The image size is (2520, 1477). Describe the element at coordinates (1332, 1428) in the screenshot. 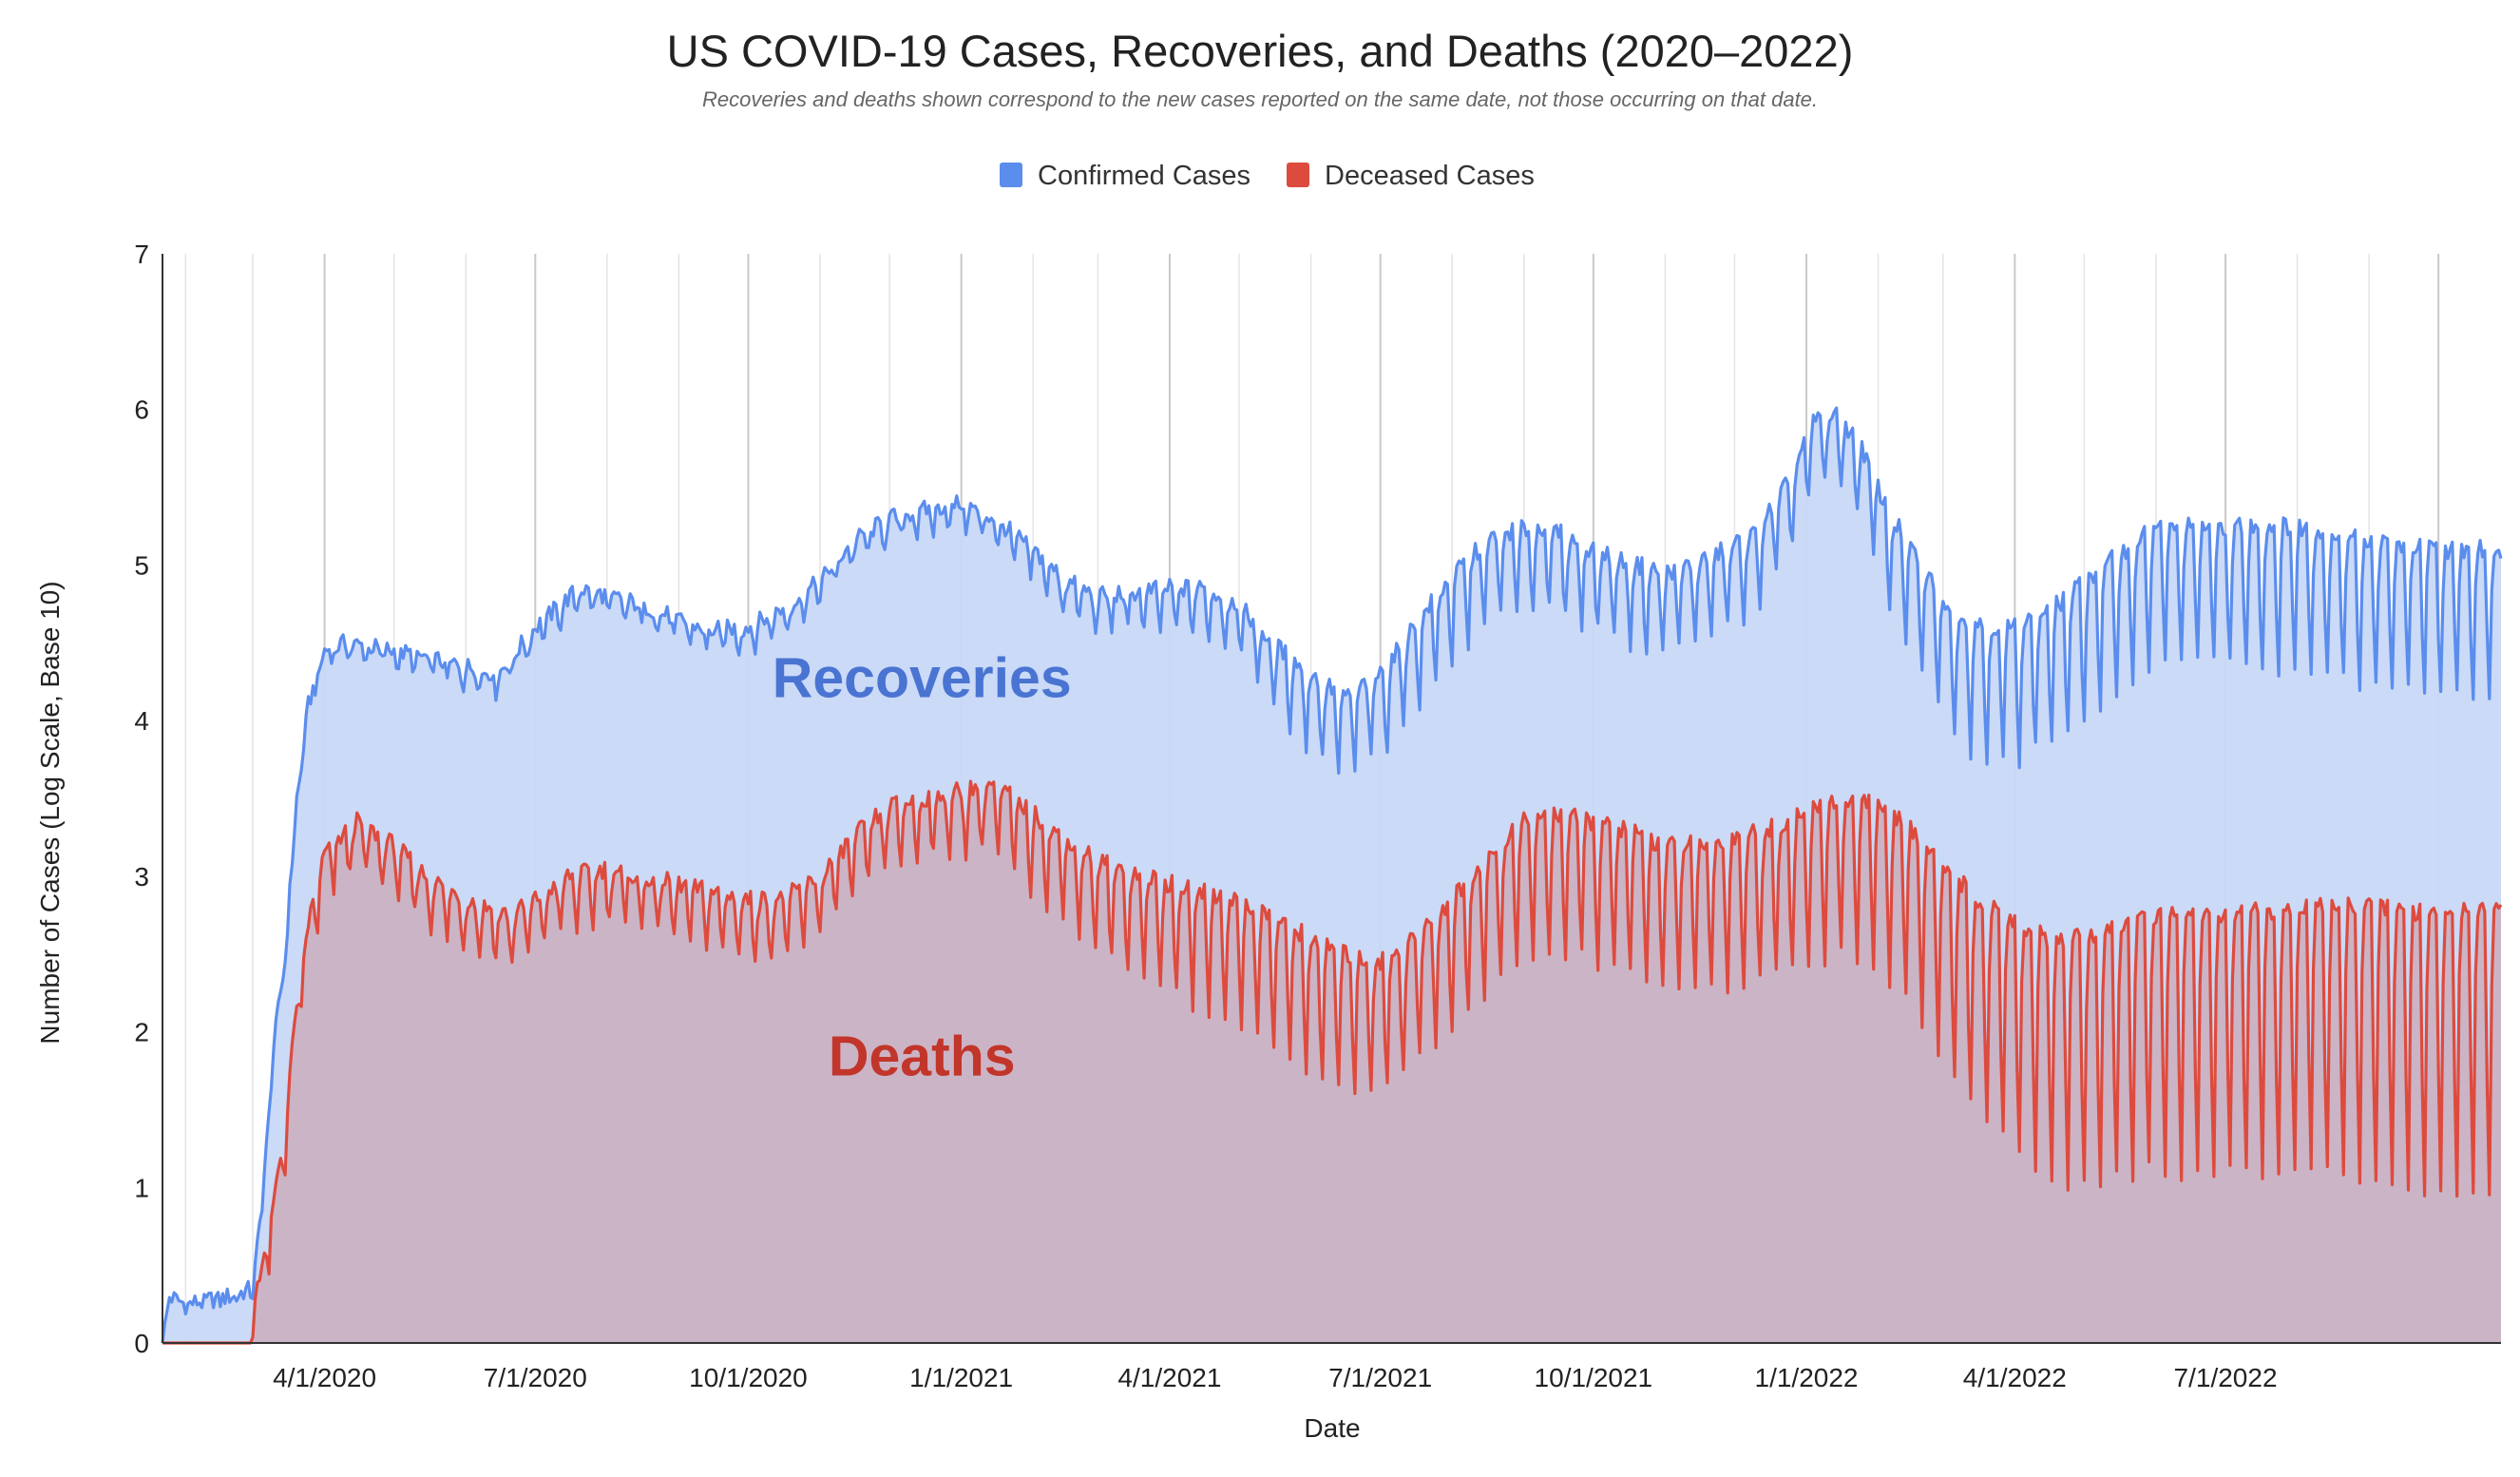

I see `x-axis-title: Date` at that location.